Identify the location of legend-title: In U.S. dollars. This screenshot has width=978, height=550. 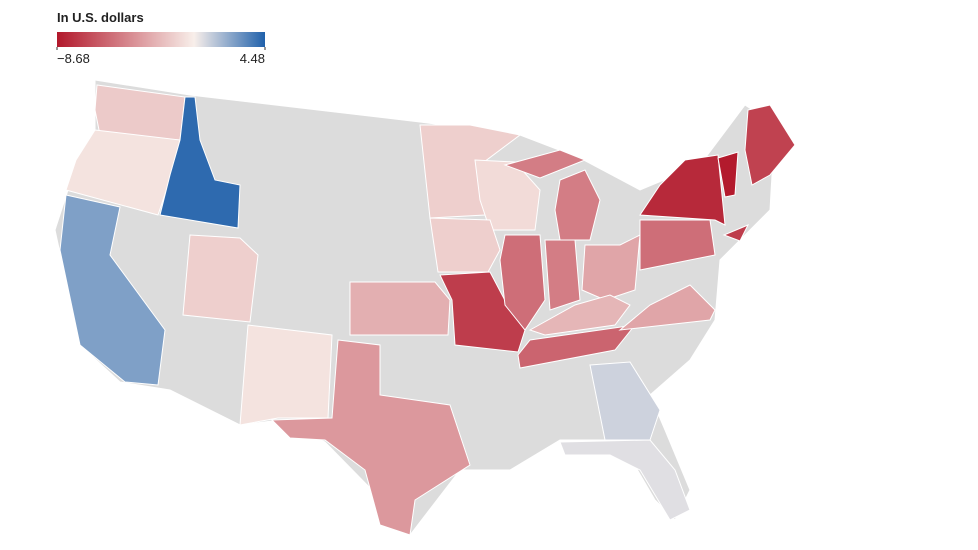
(100, 17).